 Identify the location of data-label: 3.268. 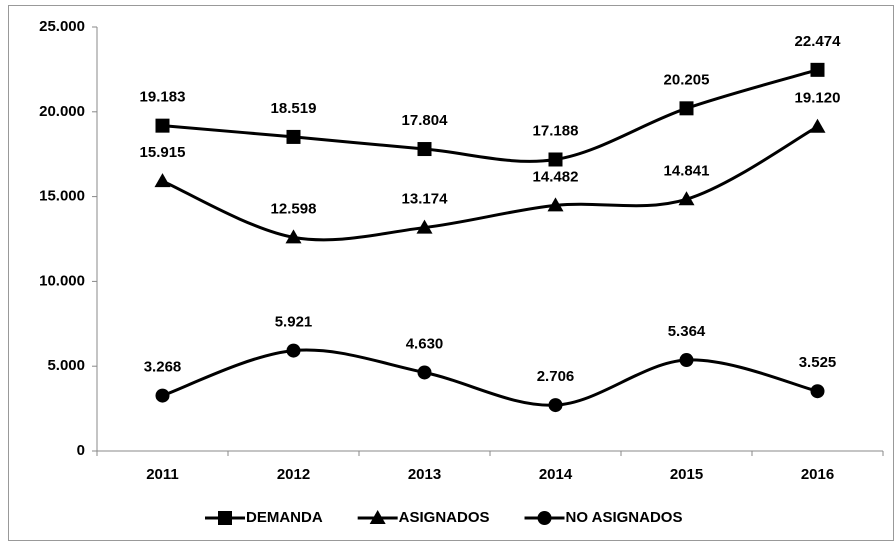
(163, 367).